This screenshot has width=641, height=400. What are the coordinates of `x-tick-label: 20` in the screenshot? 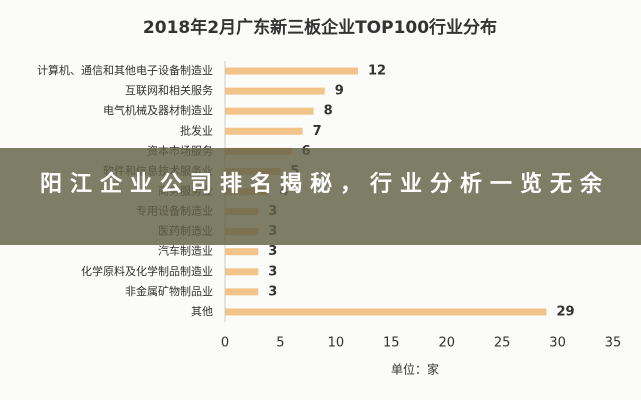 It's located at (446, 343).